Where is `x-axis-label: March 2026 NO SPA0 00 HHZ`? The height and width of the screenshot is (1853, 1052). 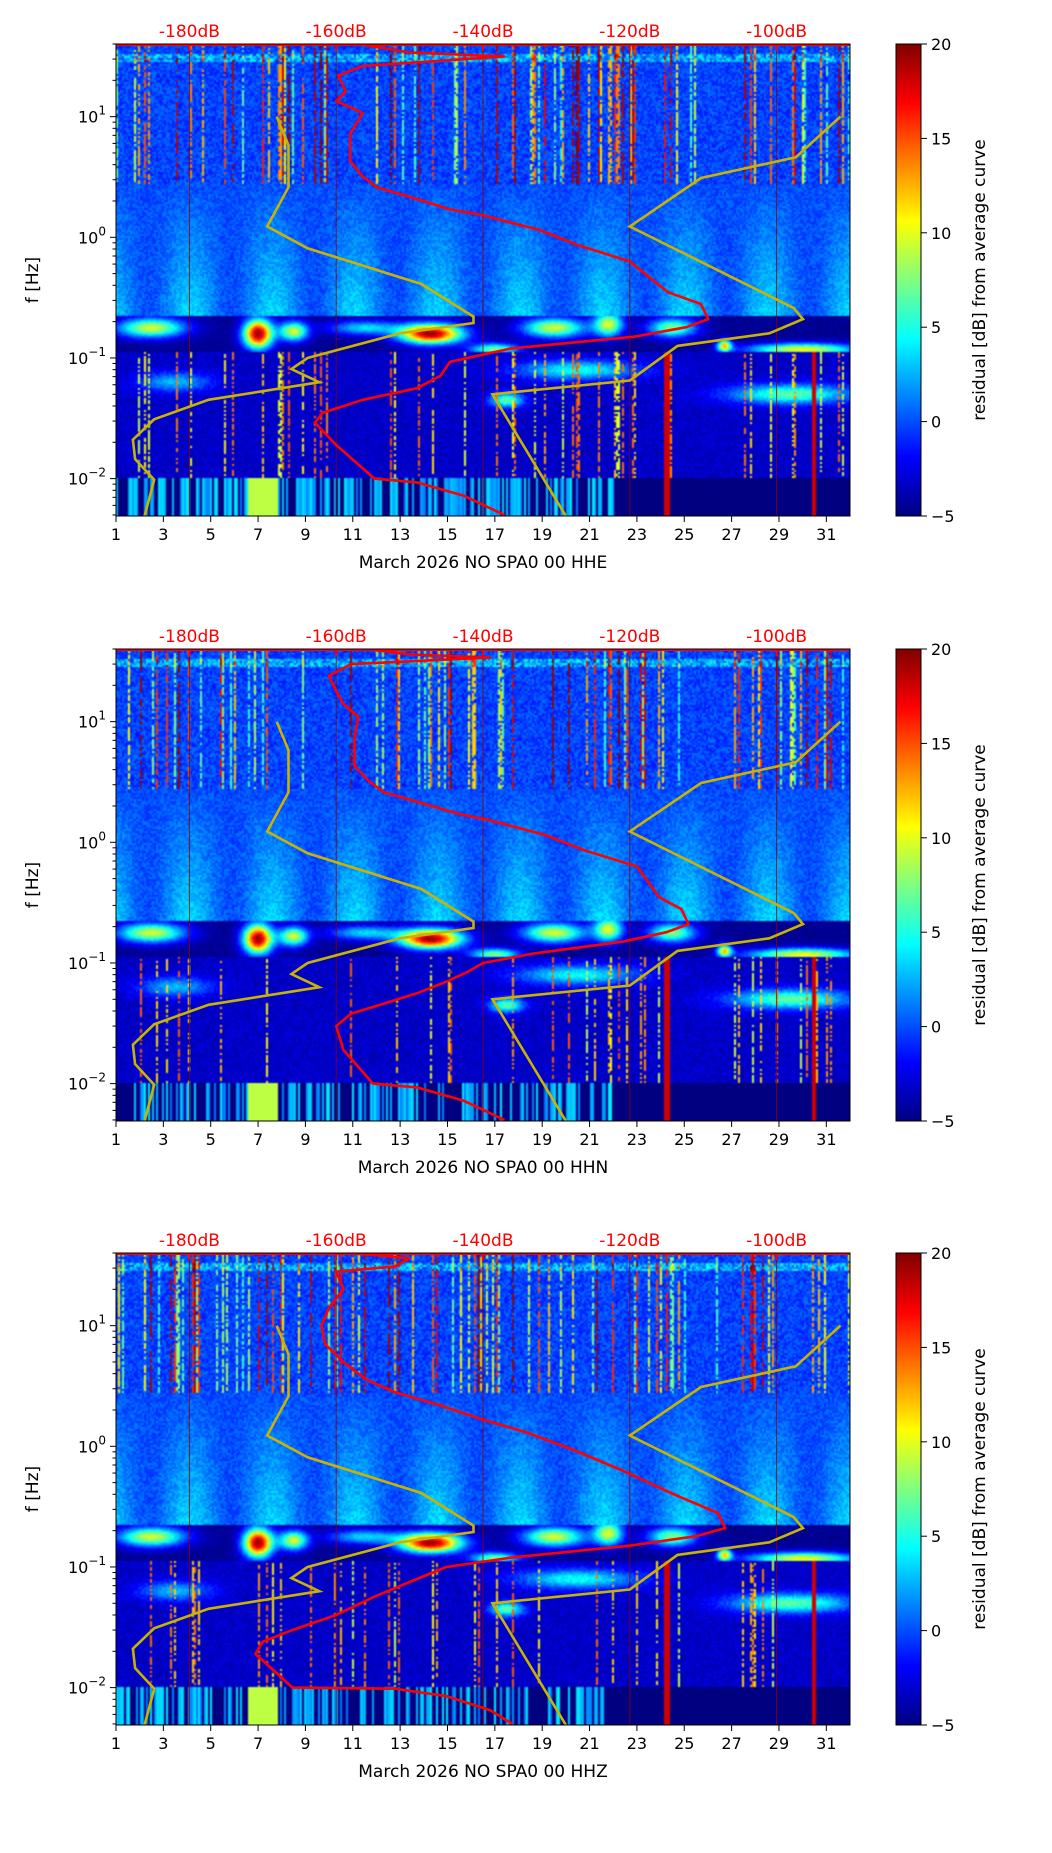
x-axis-label: March 2026 NO SPA0 00 HHZ is located at coordinates (482, 1772).